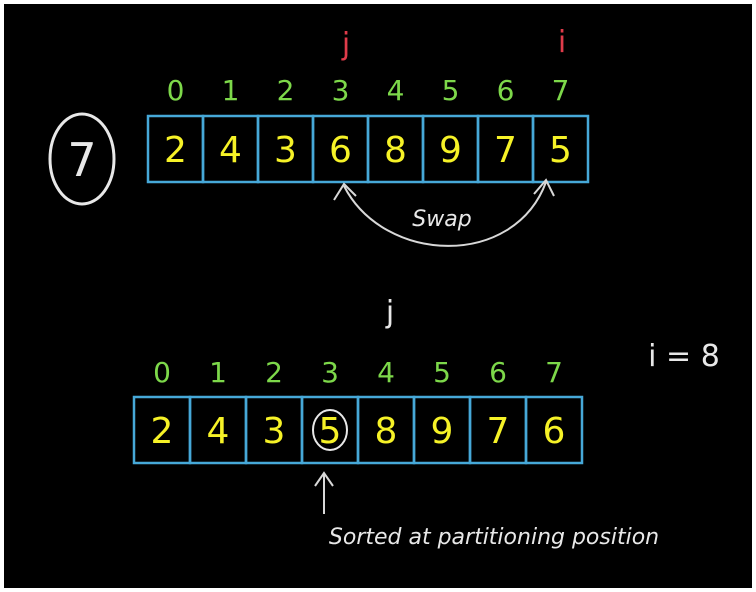 This screenshot has width=756, height=592. Describe the element at coordinates (345, 191) in the screenshot. I see `swap-arrowhead-left` at that location.